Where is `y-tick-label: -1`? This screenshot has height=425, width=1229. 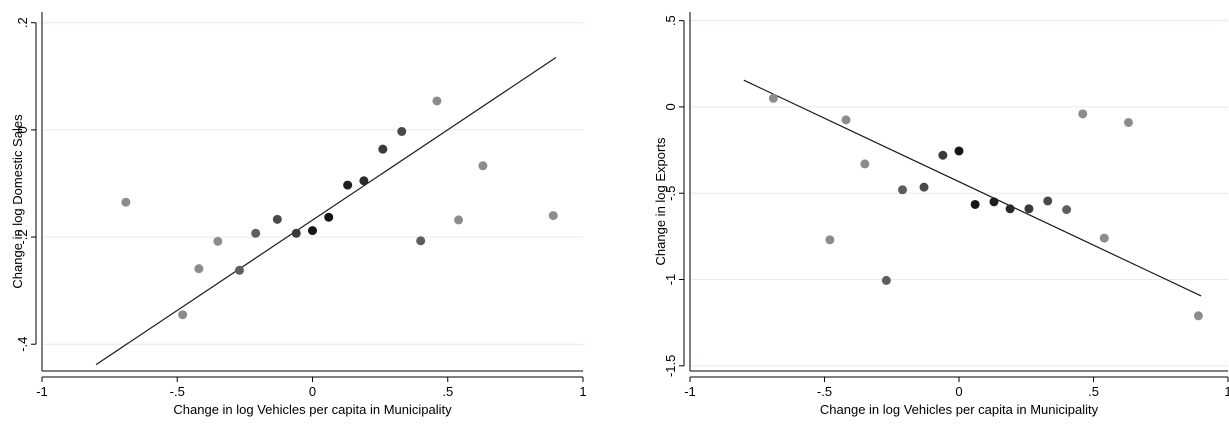
y-tick-label: -1 is located at coordinates (670, 280).